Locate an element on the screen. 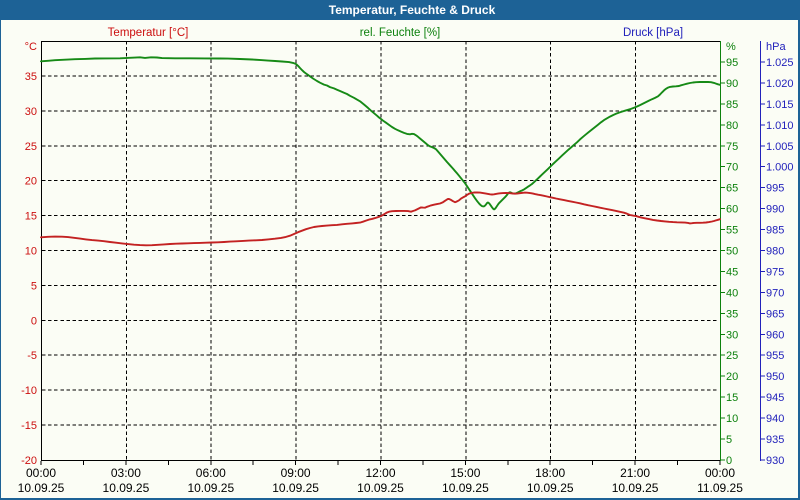 This screenshot has height=500, width=800. svg-text: 975 is located at coordinates (775, 272).